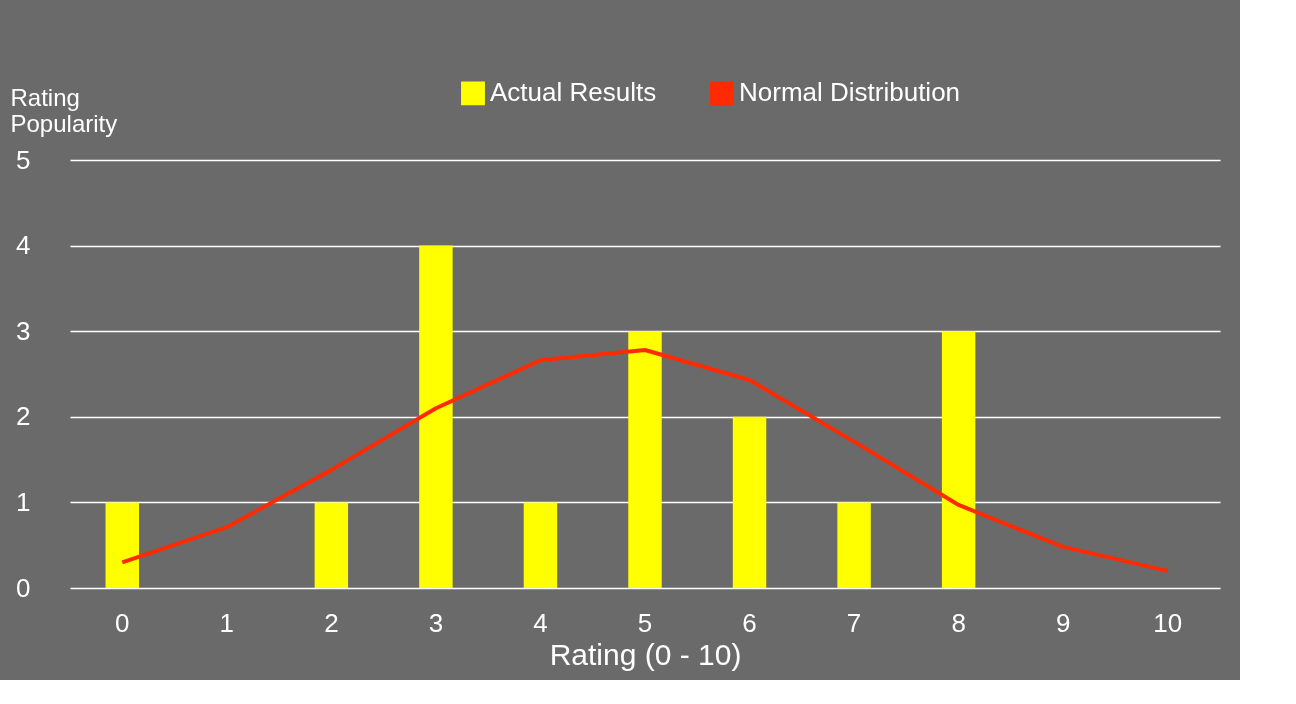 This screenshot has width=1296, height=704. Describe the element at coordinates (23, 330) in the screenshot. I see `y-tick-label: 3` at that location.